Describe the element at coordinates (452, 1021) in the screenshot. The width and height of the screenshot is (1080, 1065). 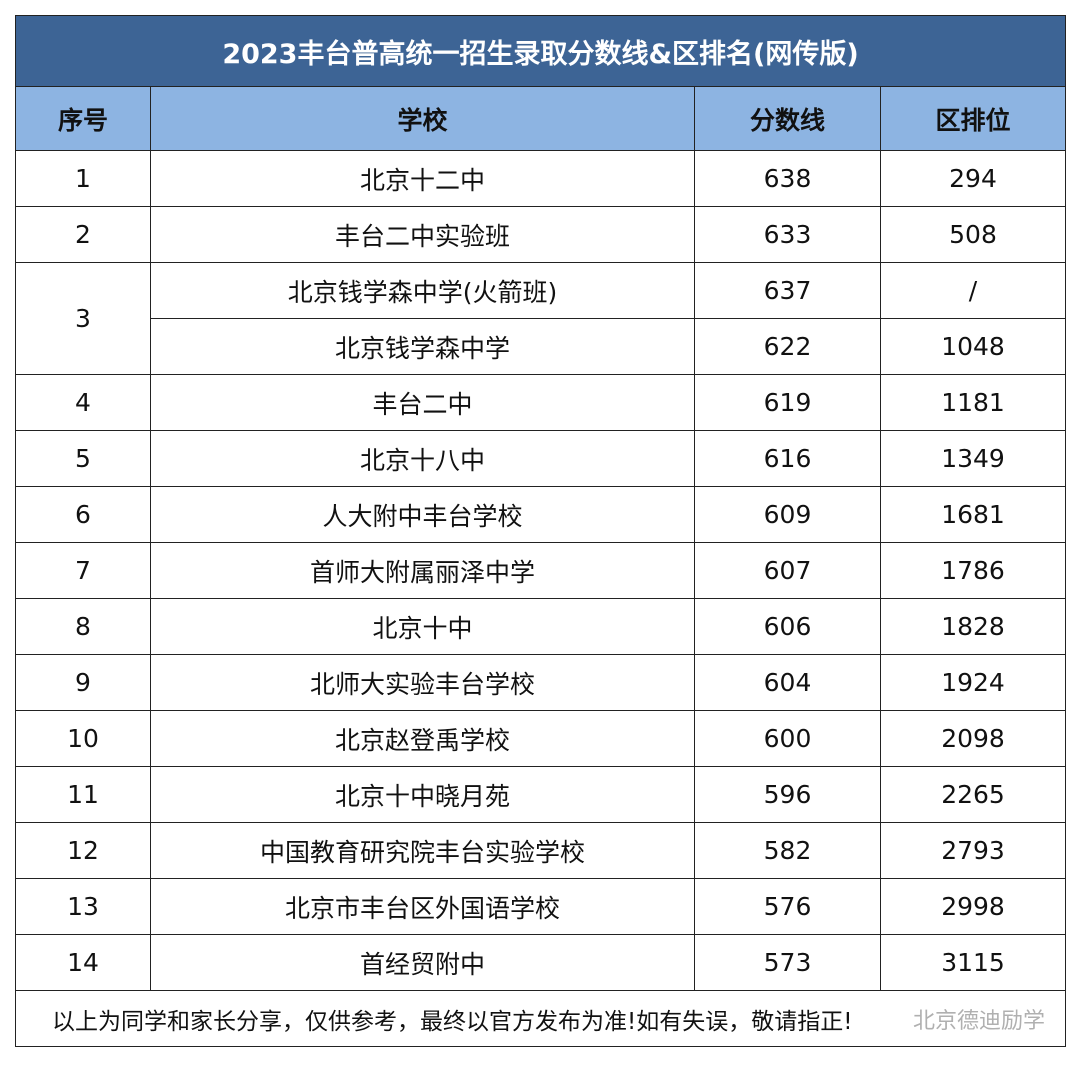
I see `footer-text: 以上为同学和家长分享，仅供参考，最终以官方发布为准!如有失误，敬请指正!` at that location.